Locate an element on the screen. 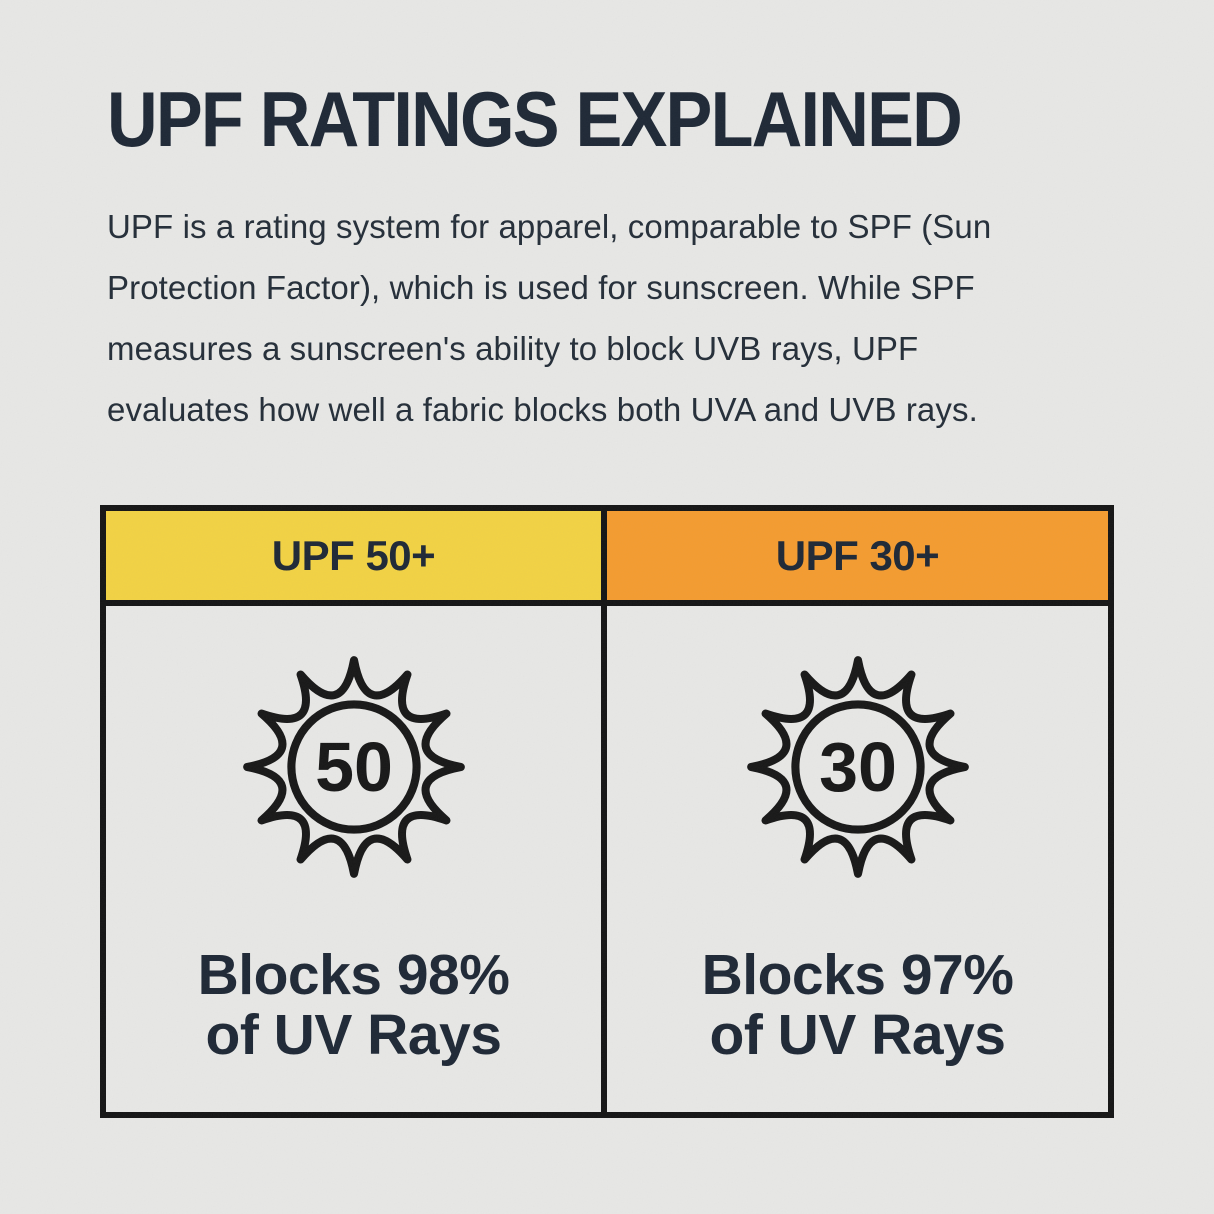 The width and height of the screenshot is (1214, 1214). upf30-header-cell: UPF 30+ is located at coordinates (857, 558).